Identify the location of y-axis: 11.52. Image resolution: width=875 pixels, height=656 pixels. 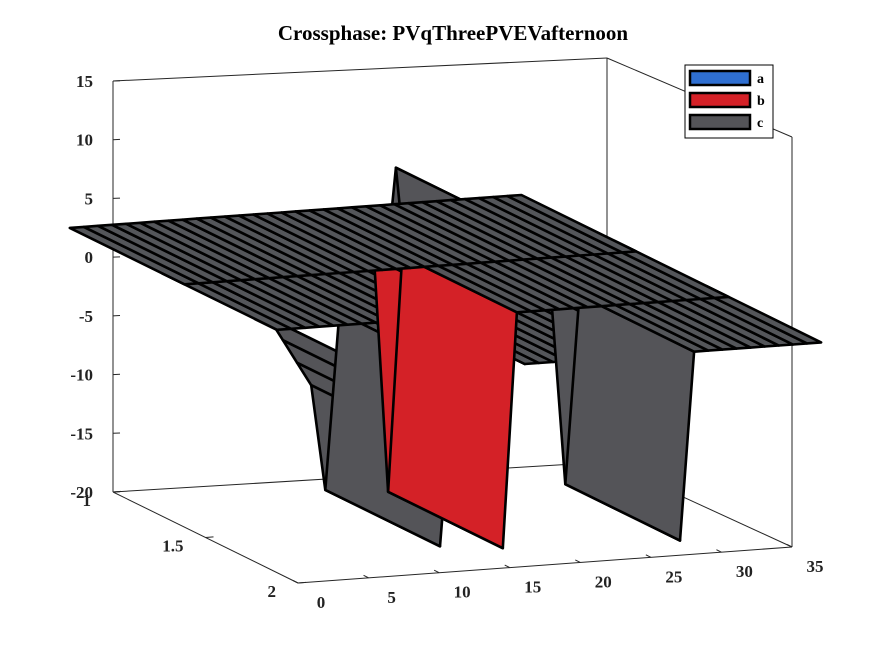
(195, 545).